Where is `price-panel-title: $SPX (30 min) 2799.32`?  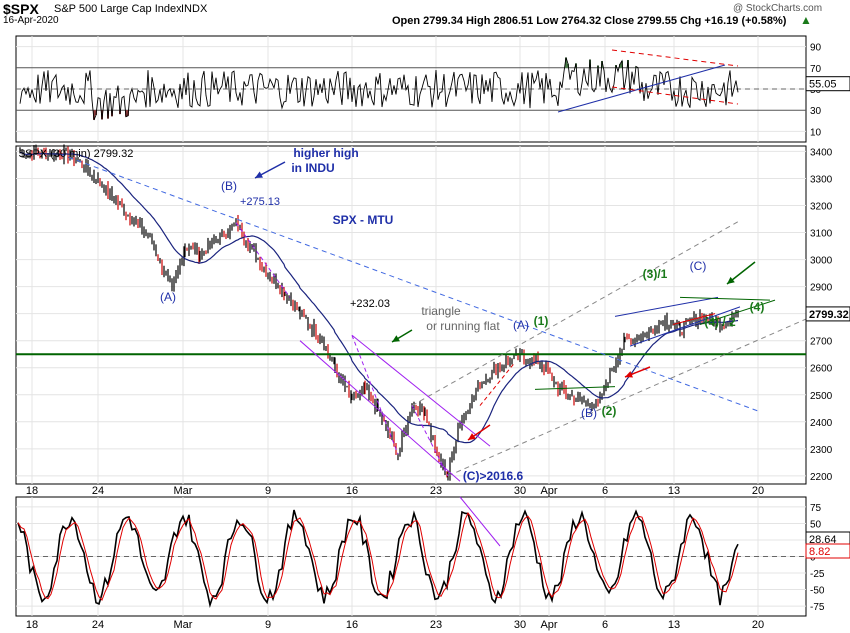 price-panel-title: $SPX (30 min) 2799.32 is located at coordinates (76, 154).